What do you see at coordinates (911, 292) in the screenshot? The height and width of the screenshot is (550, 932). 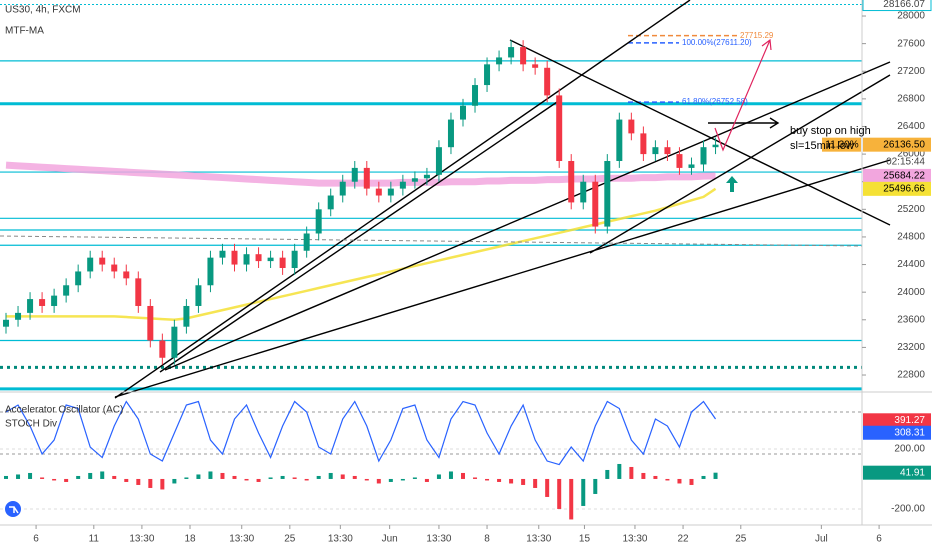 I see `y-tick-label: 24000` at bounding box center [911, 292].